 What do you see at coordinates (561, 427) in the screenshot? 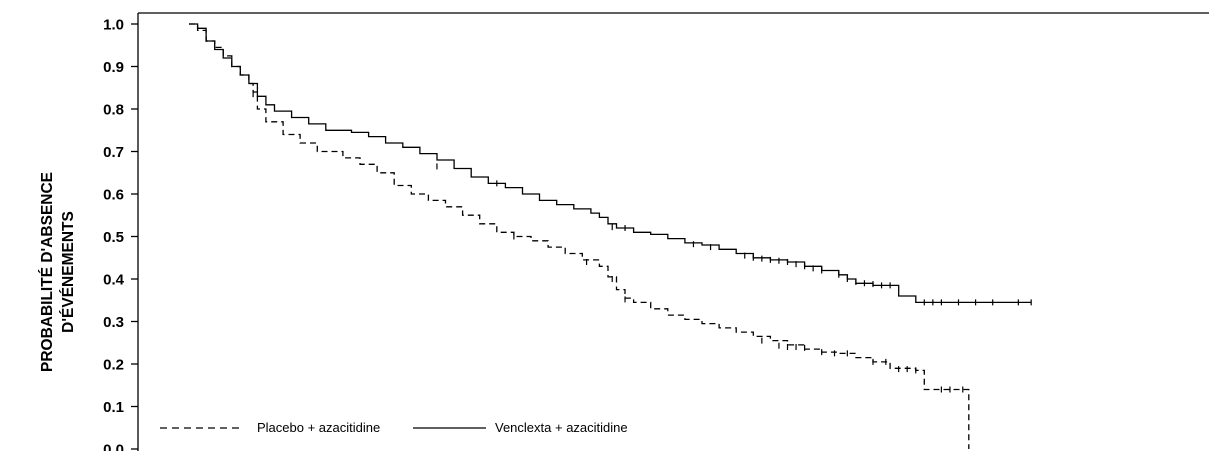
I see `legend-label-venclexta: Venclexta + azacitidine` at bounding box center [561, 427].